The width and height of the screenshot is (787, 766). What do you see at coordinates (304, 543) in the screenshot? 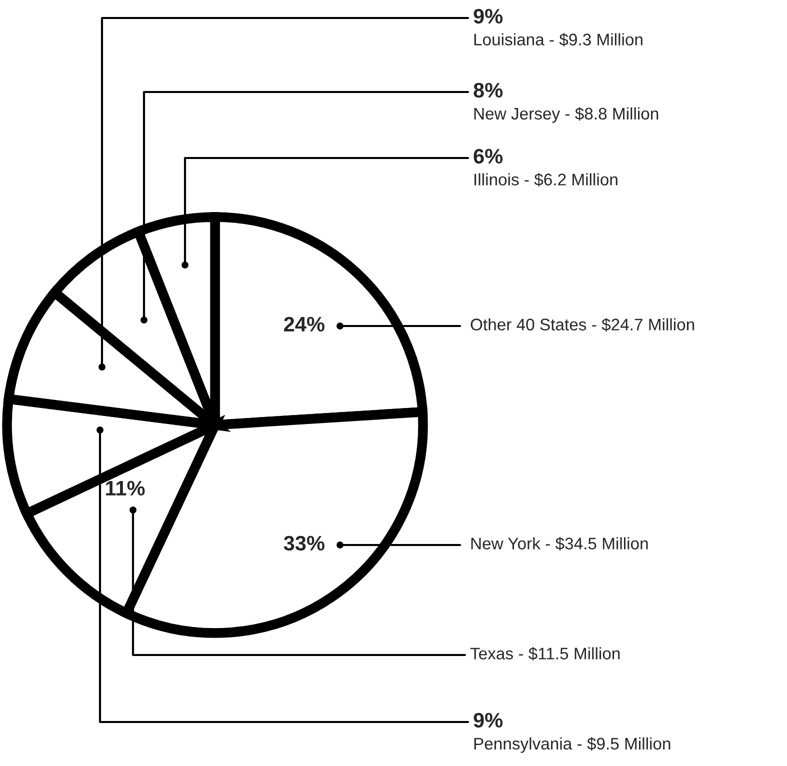
I see `data-label: 33%` at bounding box center [304, 543].